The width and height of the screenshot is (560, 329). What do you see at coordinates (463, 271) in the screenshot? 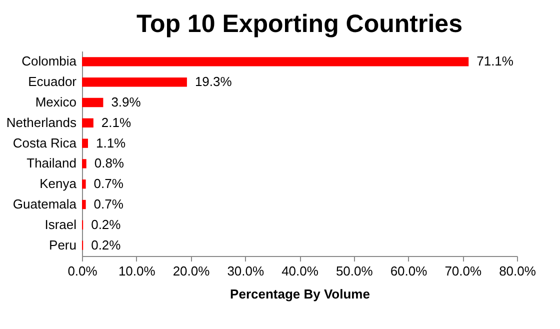
I see `x-tick-label: 70.0%` at bounding box center [463, 271].